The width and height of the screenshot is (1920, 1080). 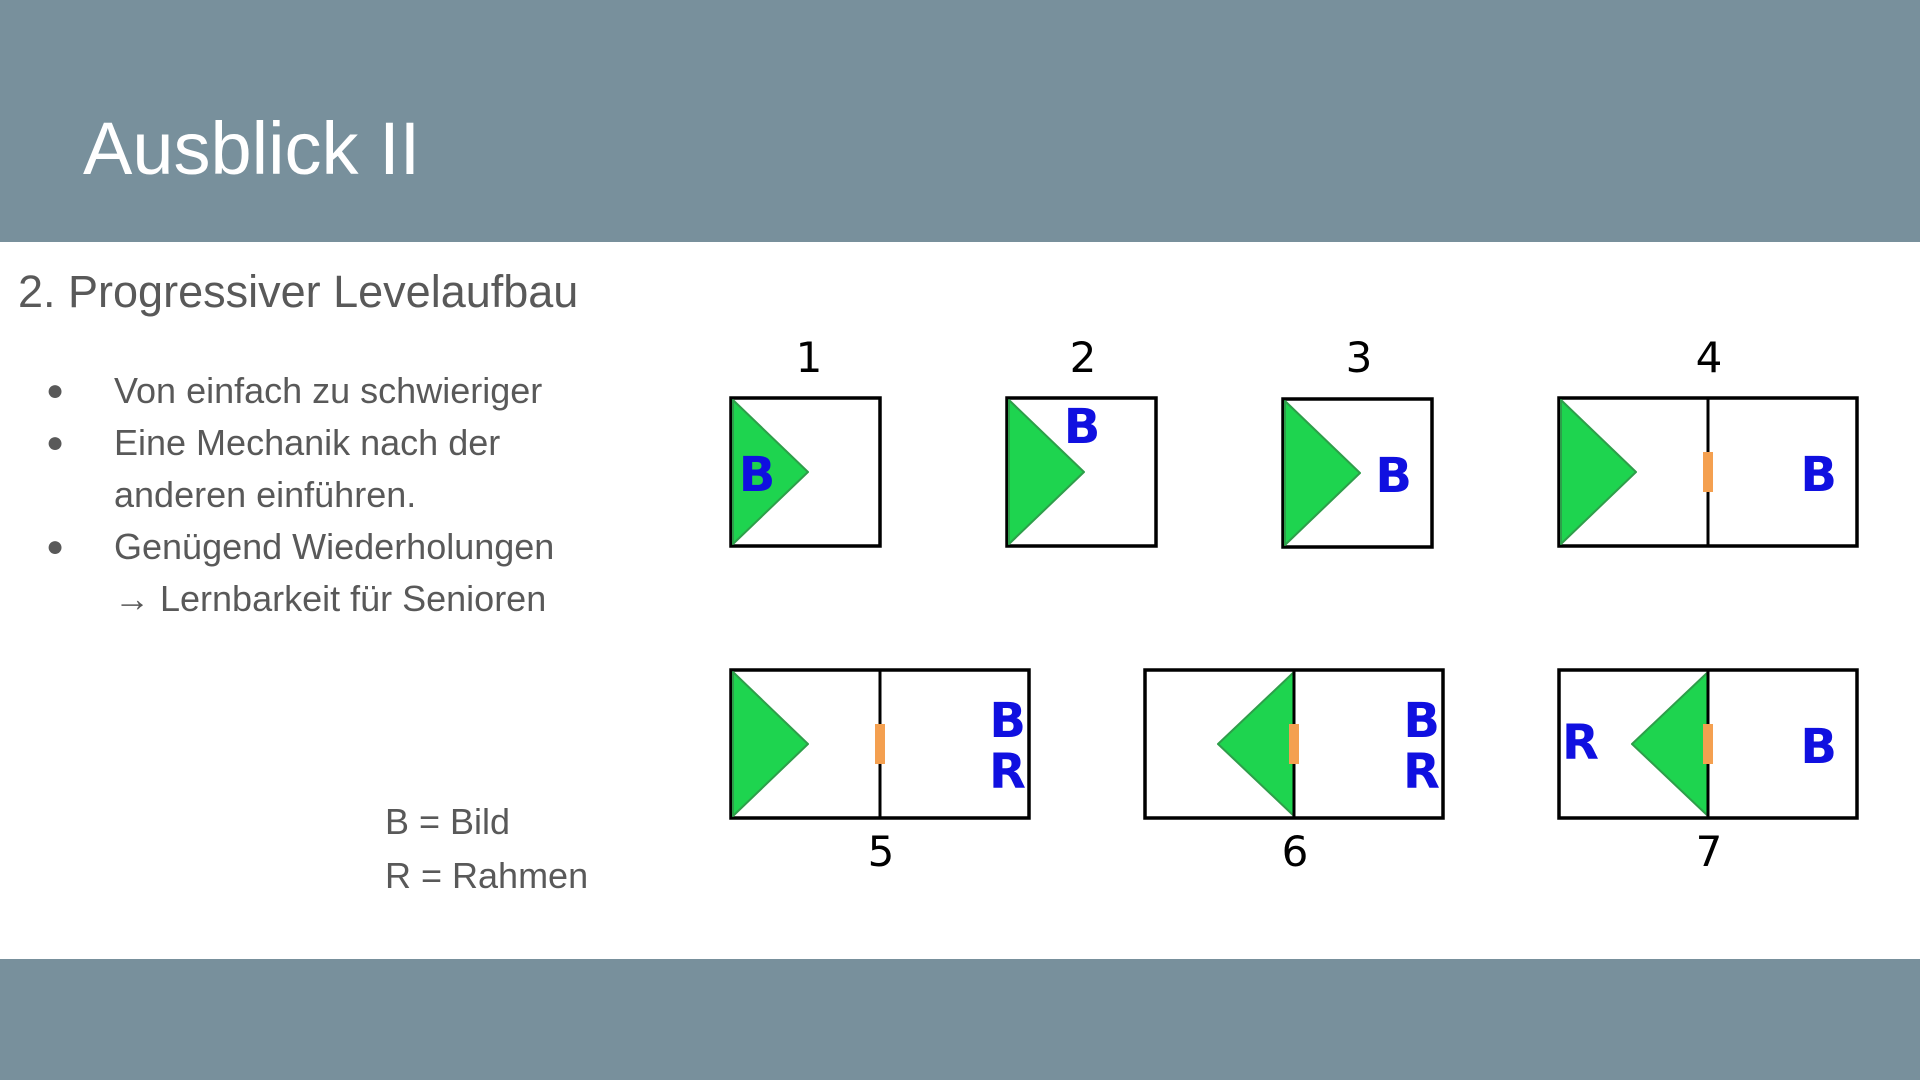 I want to click on level-number: 6, so click(x=1295, y=851).